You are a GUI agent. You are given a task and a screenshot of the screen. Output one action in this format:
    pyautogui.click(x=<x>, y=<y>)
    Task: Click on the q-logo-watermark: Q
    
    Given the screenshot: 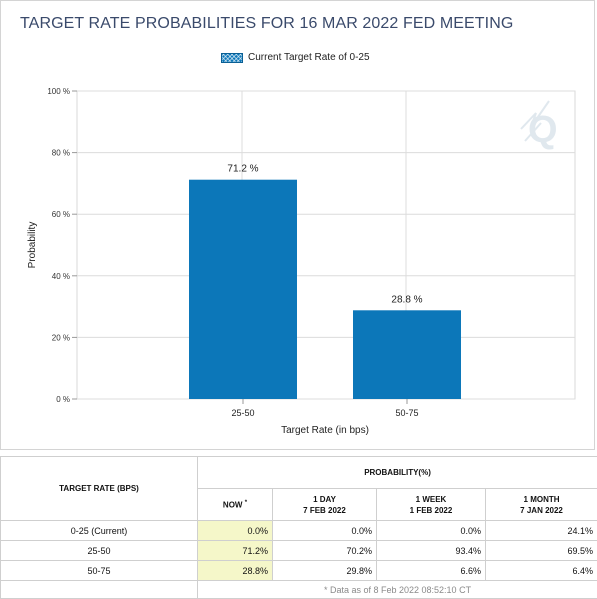 What is the action you would take?
    pyautogui.click(x=539, y=126)
    